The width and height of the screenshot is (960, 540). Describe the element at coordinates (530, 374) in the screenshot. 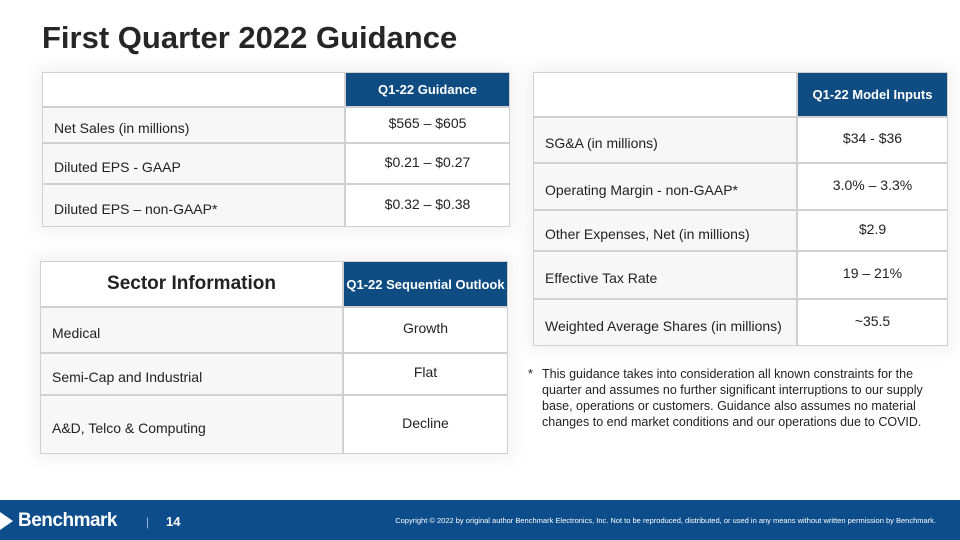

I see `footnote-marker: *` at that location.